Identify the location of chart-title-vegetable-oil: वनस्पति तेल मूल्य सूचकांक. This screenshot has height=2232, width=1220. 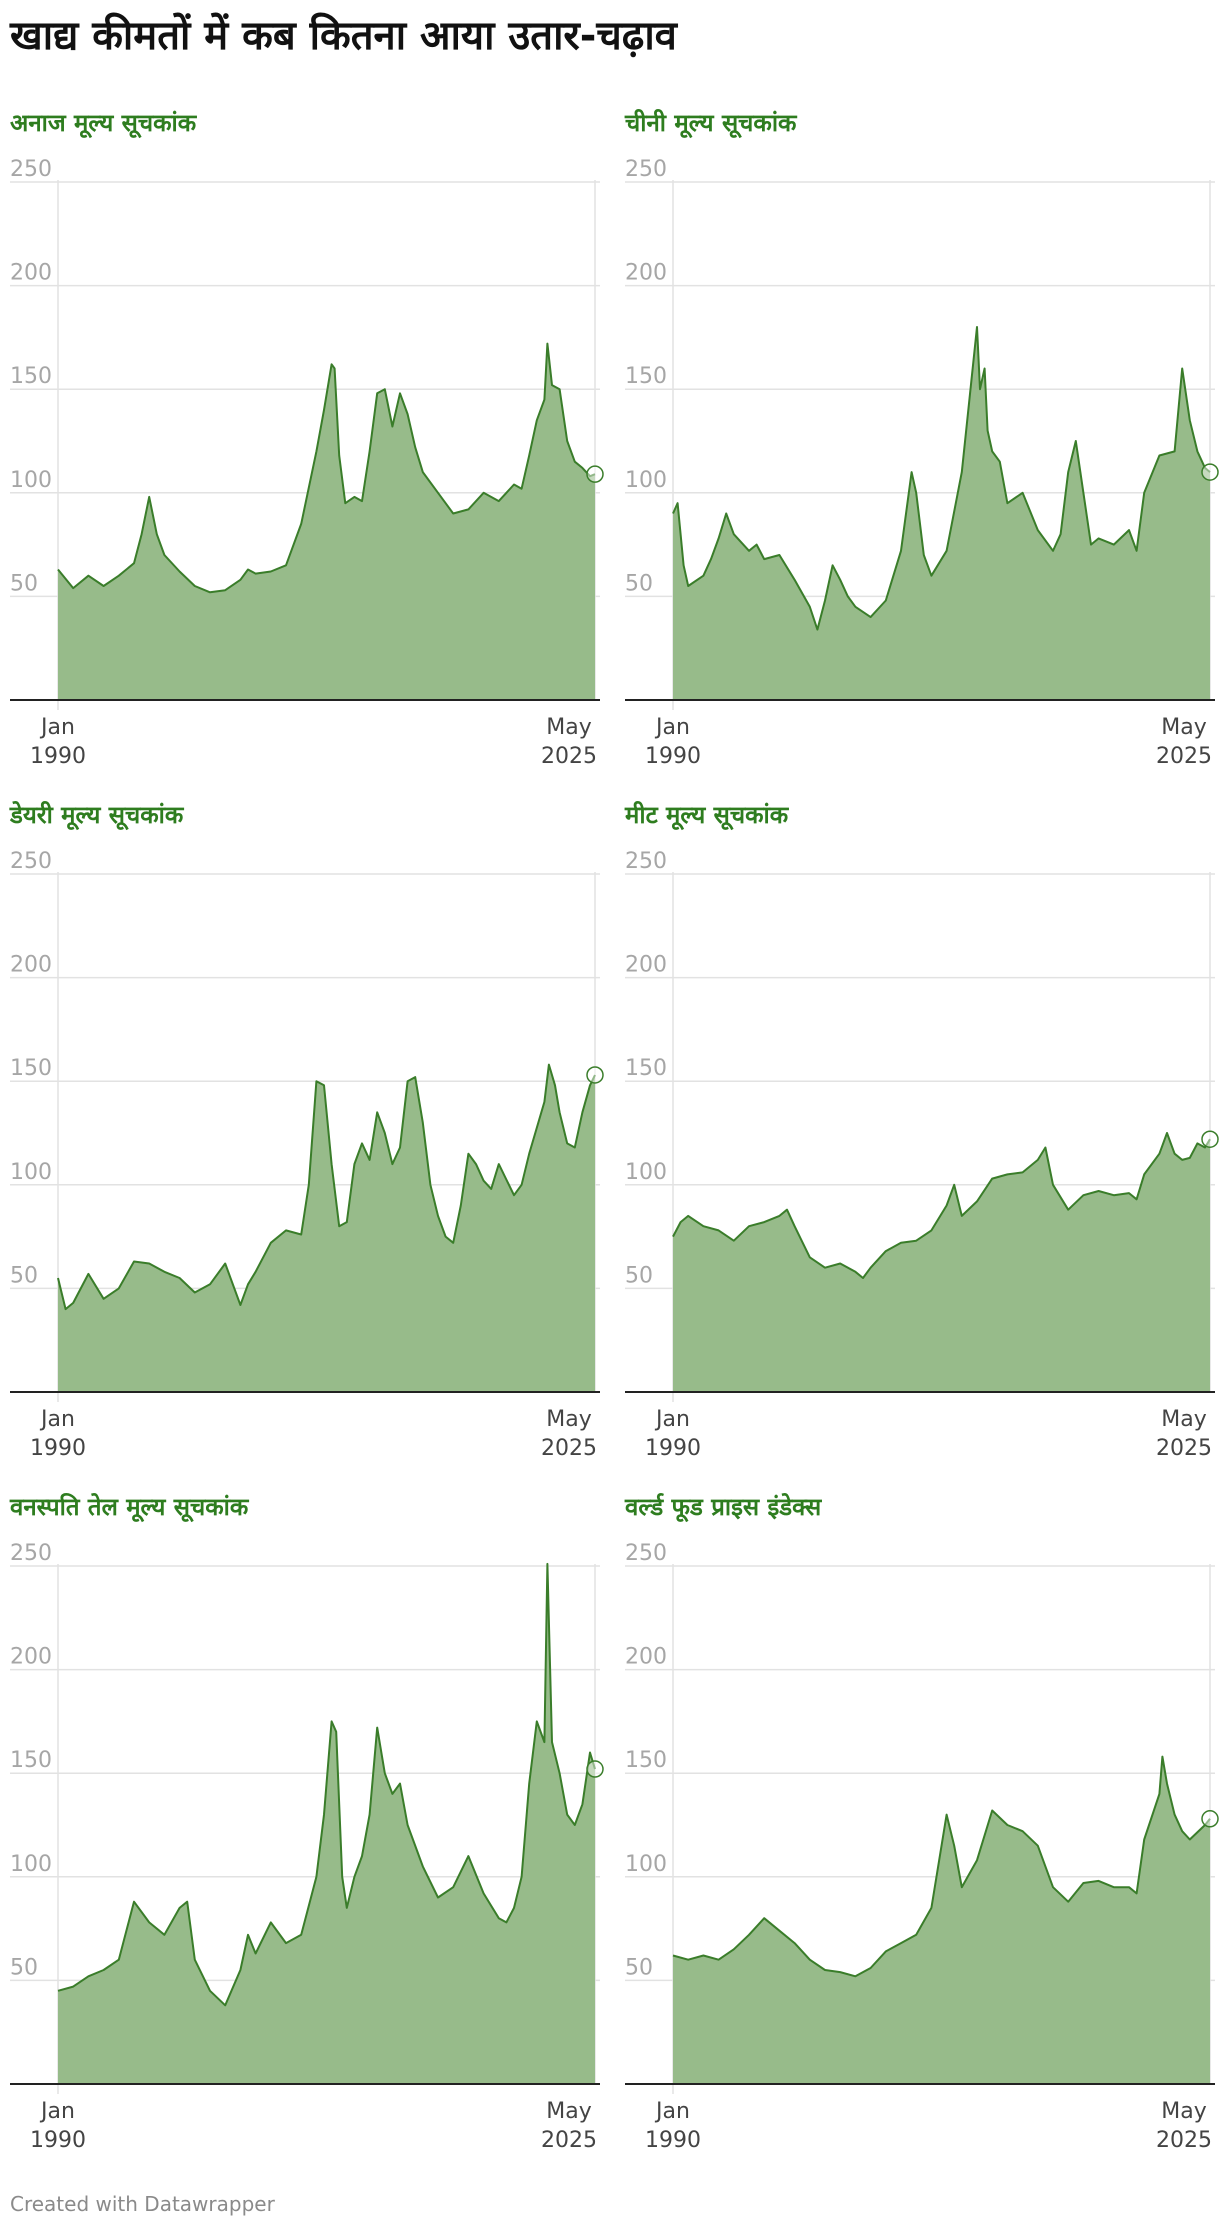
(129, 1507).